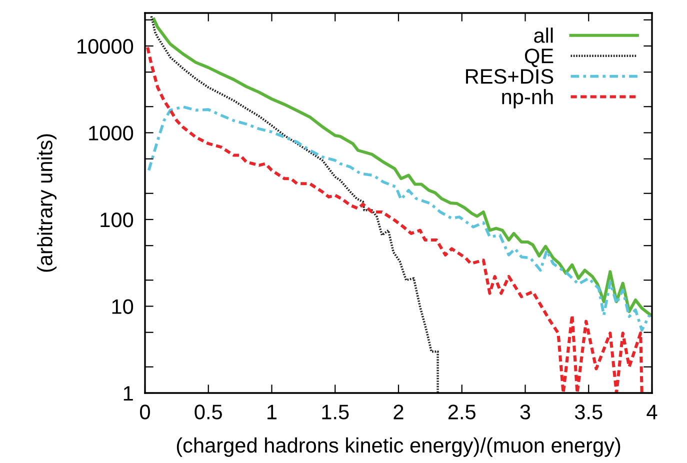 The width and height of the screenshot is (687, 463). I want to click on x-tick-label: 1, so click(272, 412).